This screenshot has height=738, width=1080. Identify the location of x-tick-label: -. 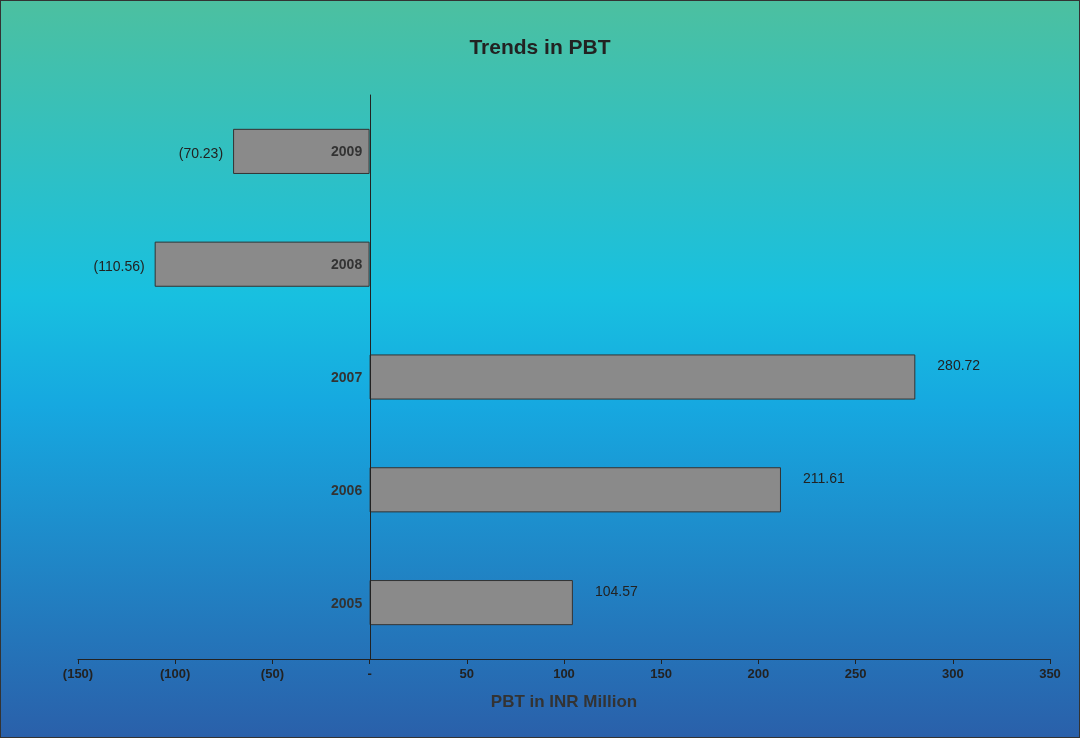
(369, 673).